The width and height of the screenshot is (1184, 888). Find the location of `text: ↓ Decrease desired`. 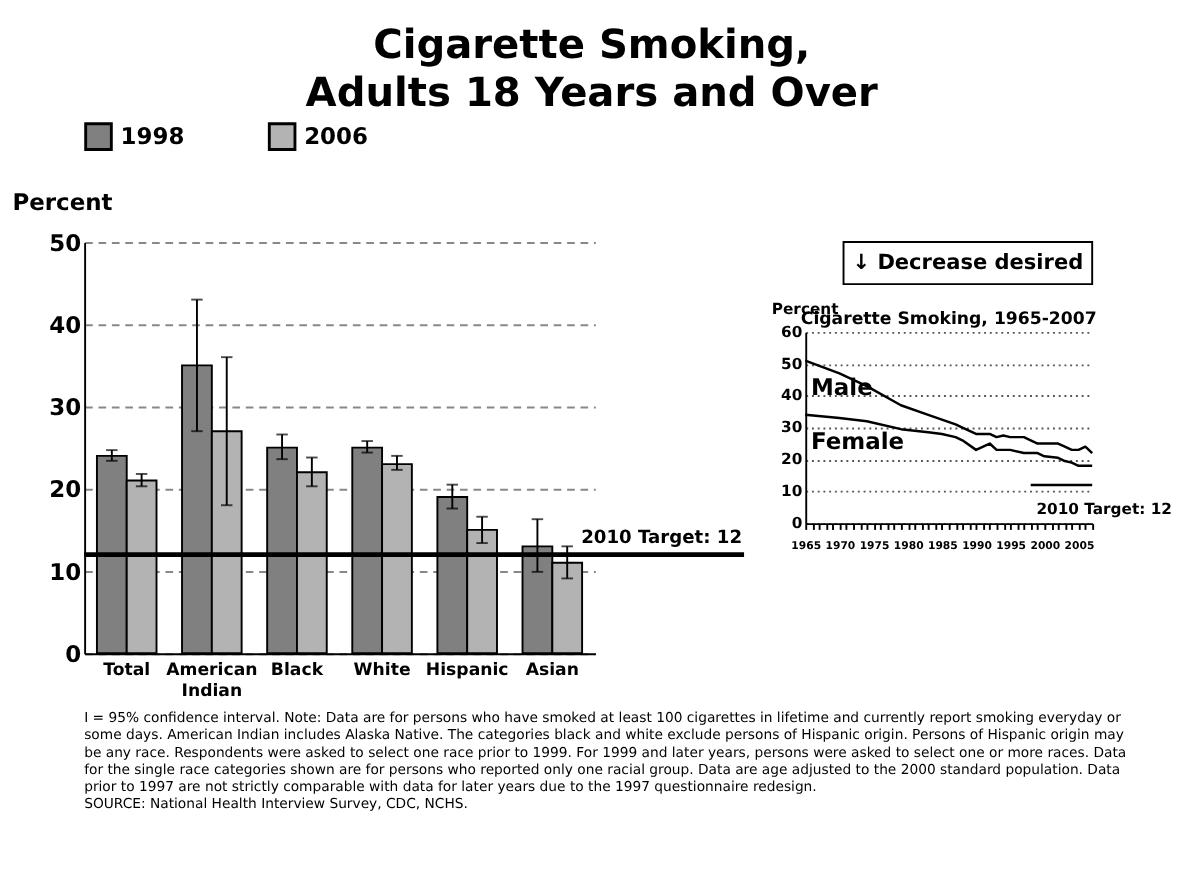

text: ↓ Decrease desired is located at coordinates (968, 262).